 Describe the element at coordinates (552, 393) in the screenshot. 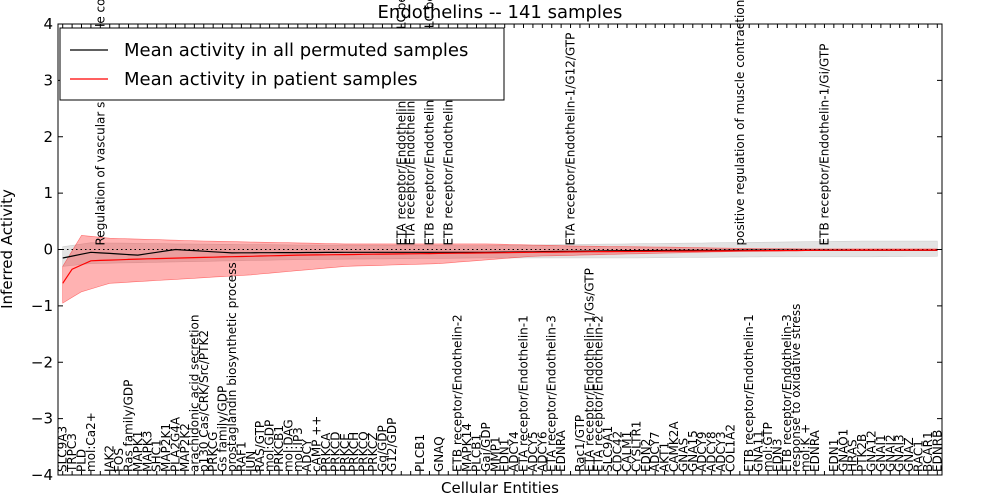

I see `category-label: ETA receptor/Endothelin-3` at that location.